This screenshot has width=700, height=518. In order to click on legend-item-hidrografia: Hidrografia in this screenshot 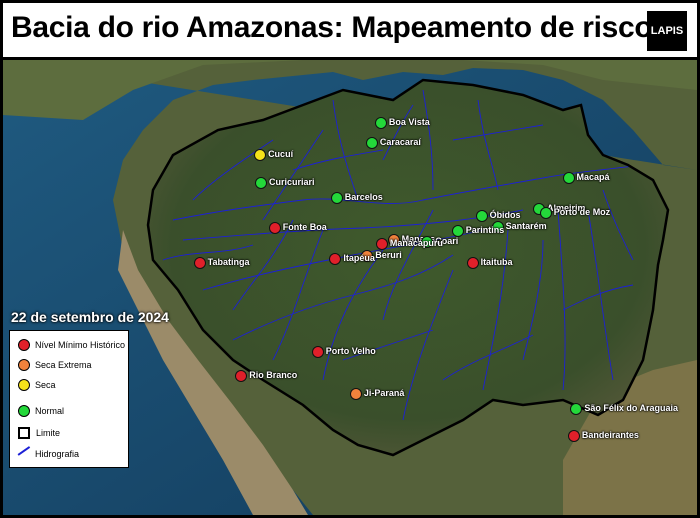, I will do `click(48, 454)`.